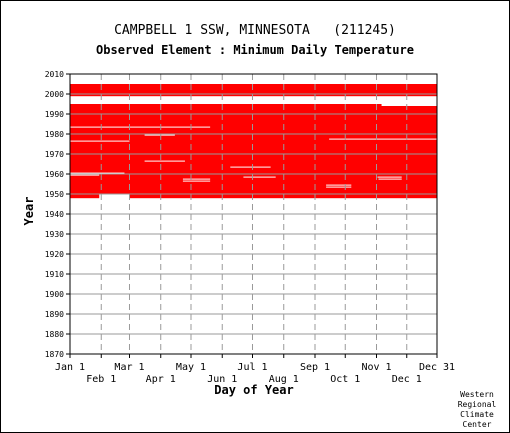  I want to click on y-tick-label: 1960, so click(54, 174).